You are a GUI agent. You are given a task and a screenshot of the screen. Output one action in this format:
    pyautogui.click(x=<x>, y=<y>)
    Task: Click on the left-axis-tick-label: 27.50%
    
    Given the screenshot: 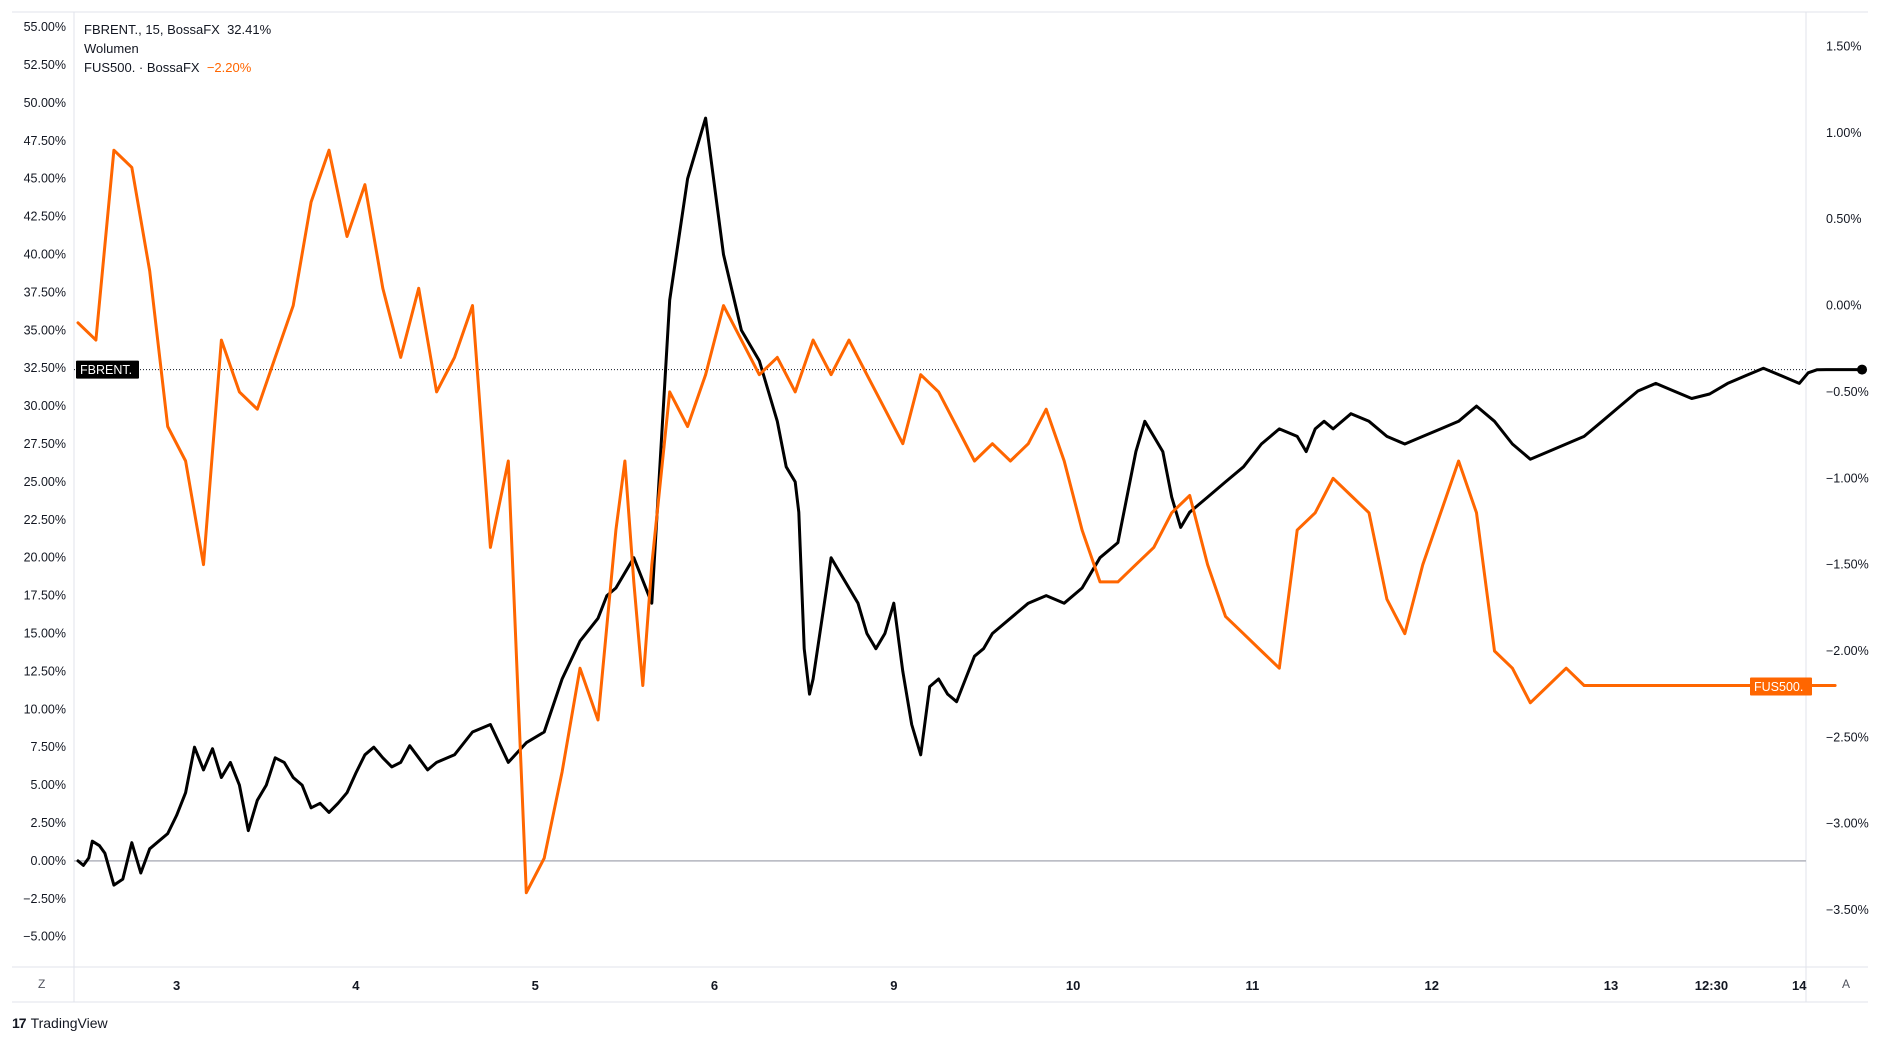 What is the action you would take?
    pyautogui.click(x=45, y=444)
    